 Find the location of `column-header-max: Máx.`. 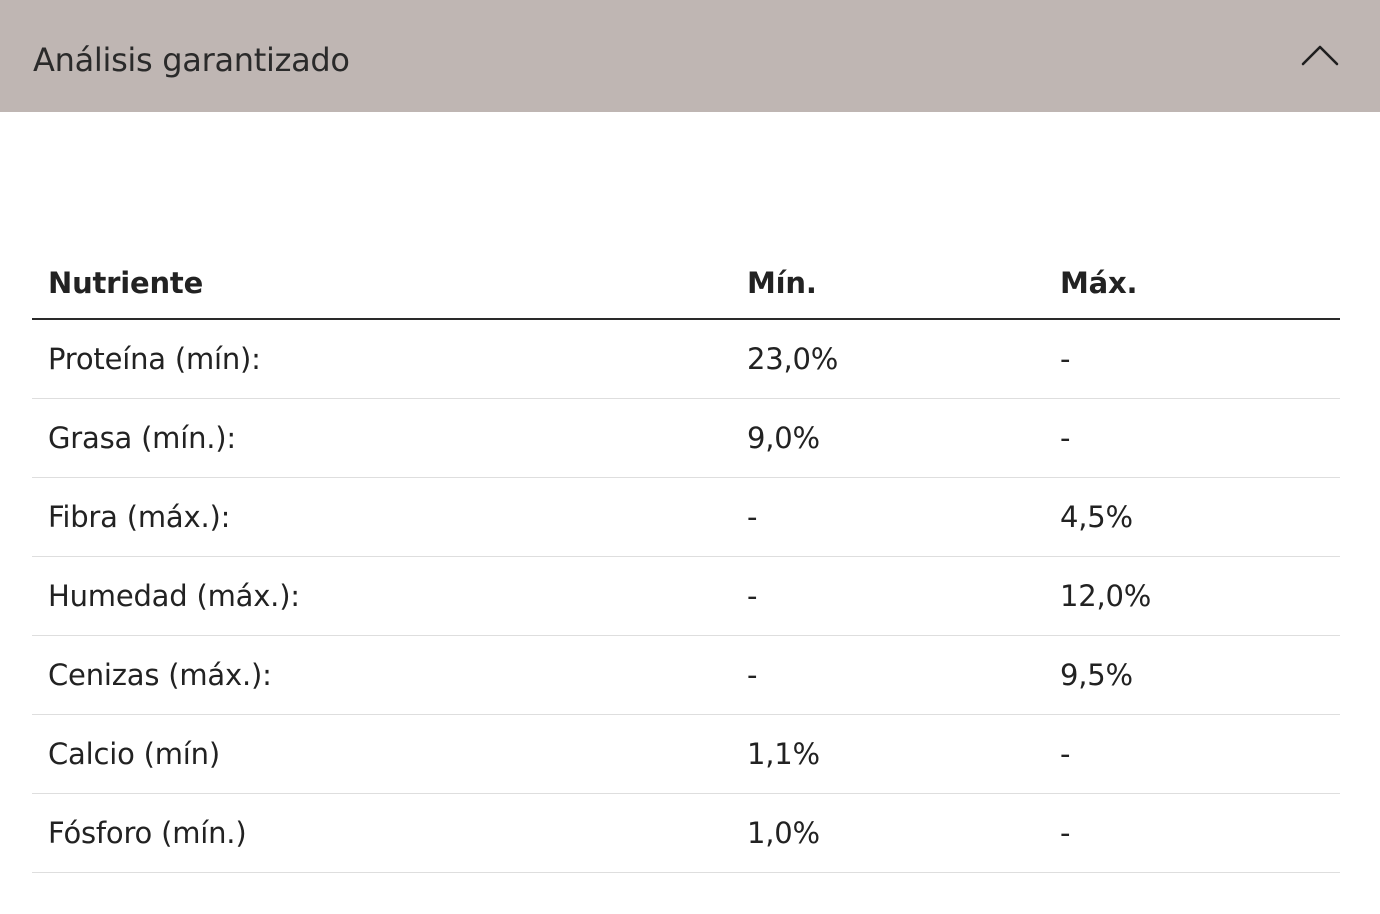

column-header-max: Máx. is located at coordinates (1099, 283).